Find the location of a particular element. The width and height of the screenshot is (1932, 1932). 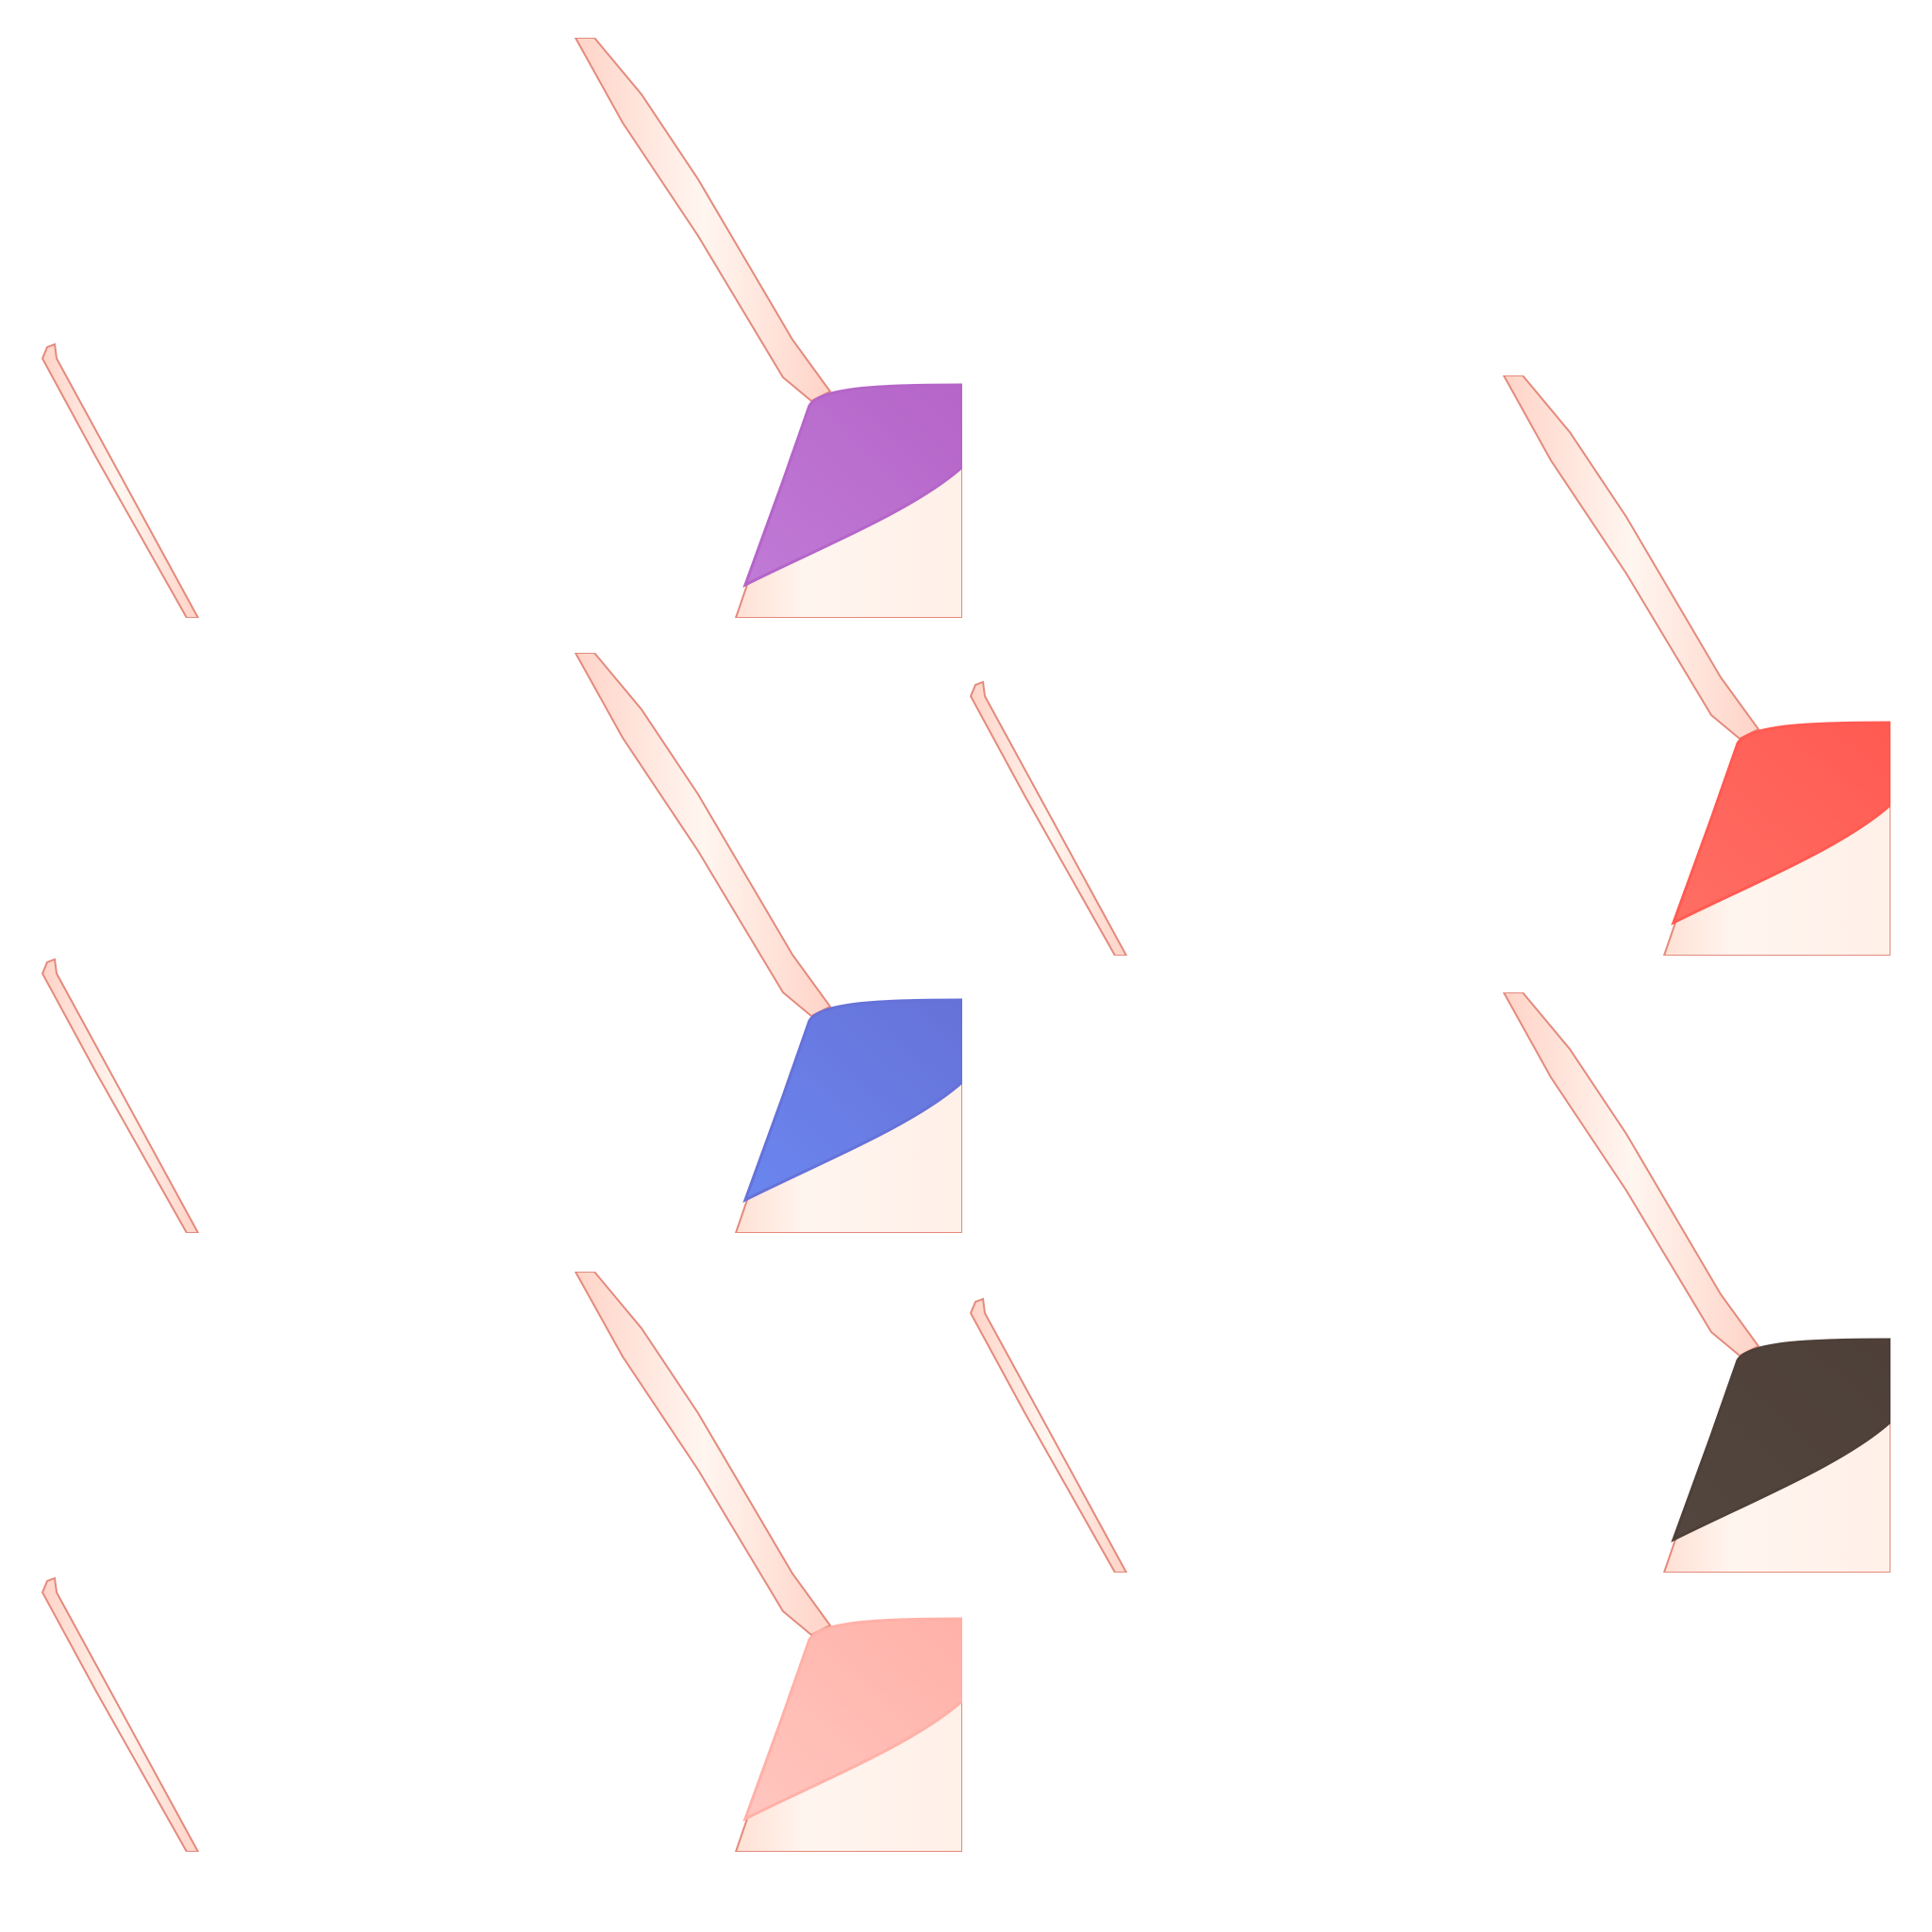

strap-tile-pink is located at coordinates (501, 1562).